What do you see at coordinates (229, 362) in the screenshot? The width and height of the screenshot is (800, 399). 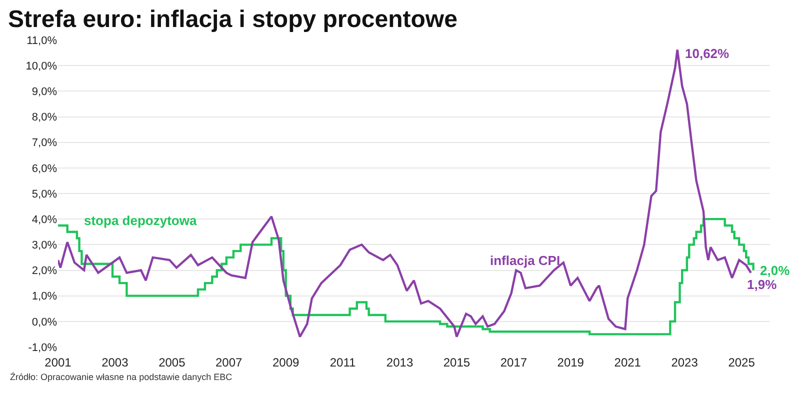 I see `x-tick-label: 2007` at bounding box center [229, 362].